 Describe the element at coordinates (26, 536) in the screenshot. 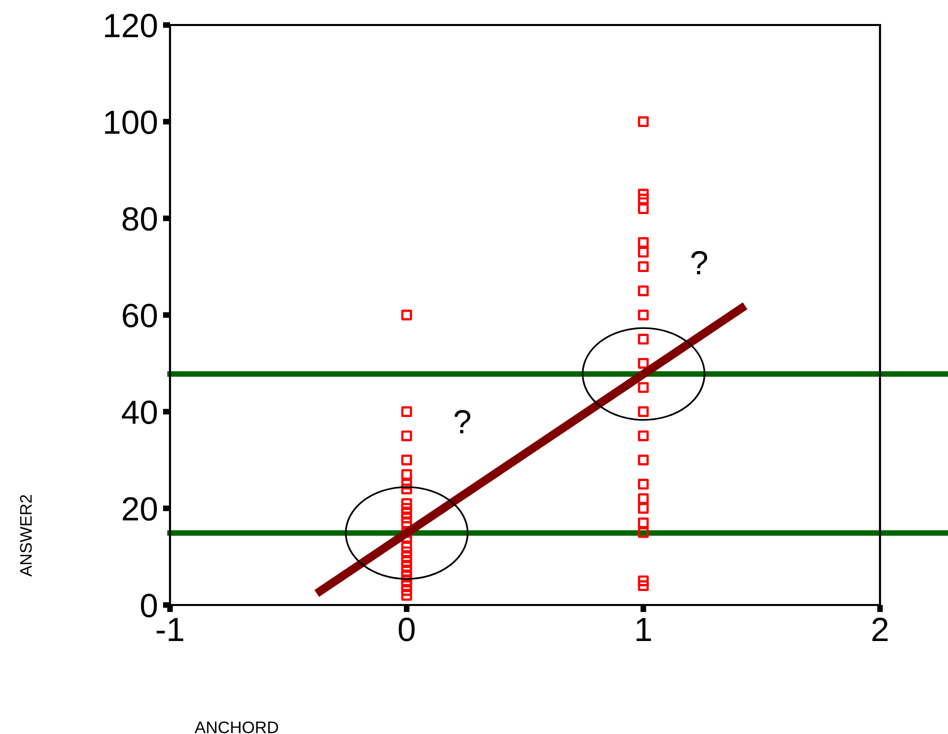

I see `y-axis-title: ANSWER2` at that location.